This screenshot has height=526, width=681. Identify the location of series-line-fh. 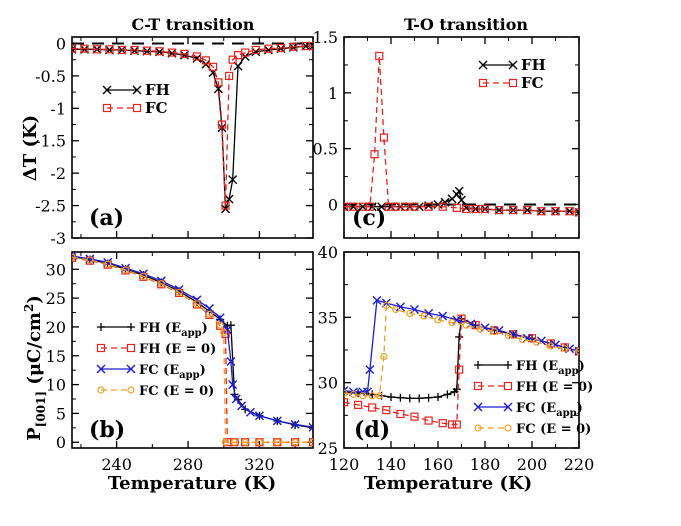
(192, 127).